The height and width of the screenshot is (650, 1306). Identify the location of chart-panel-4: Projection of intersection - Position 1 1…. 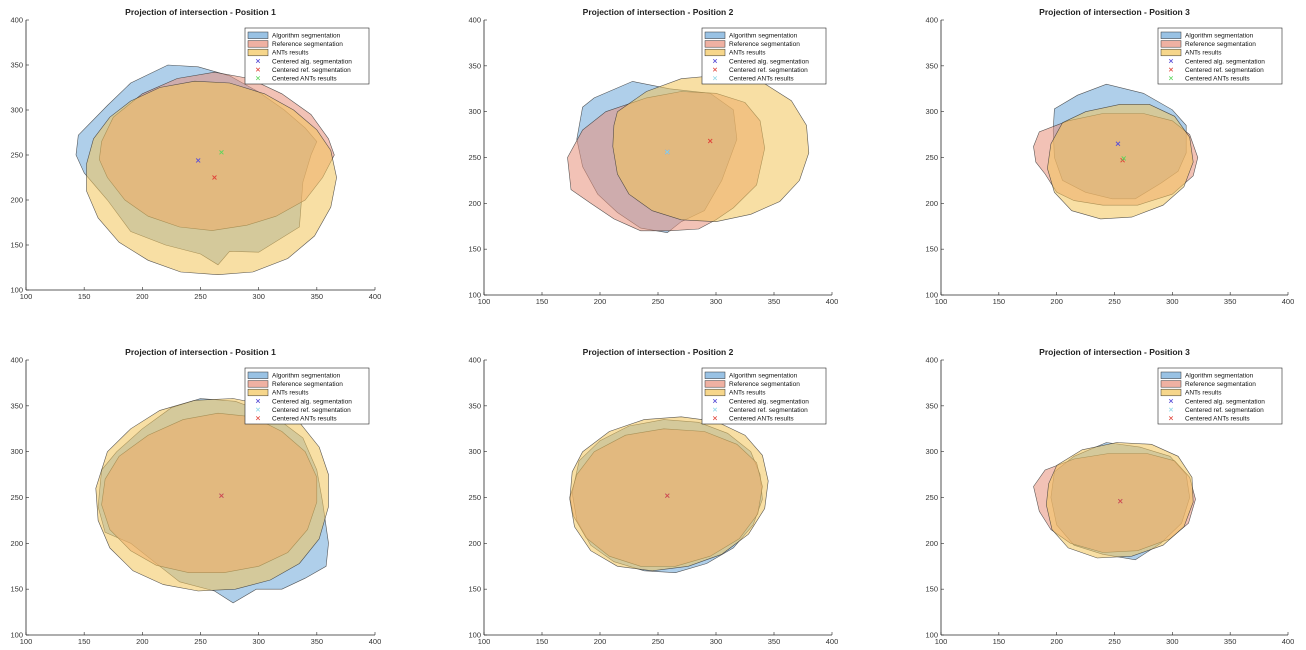
(195, 496).